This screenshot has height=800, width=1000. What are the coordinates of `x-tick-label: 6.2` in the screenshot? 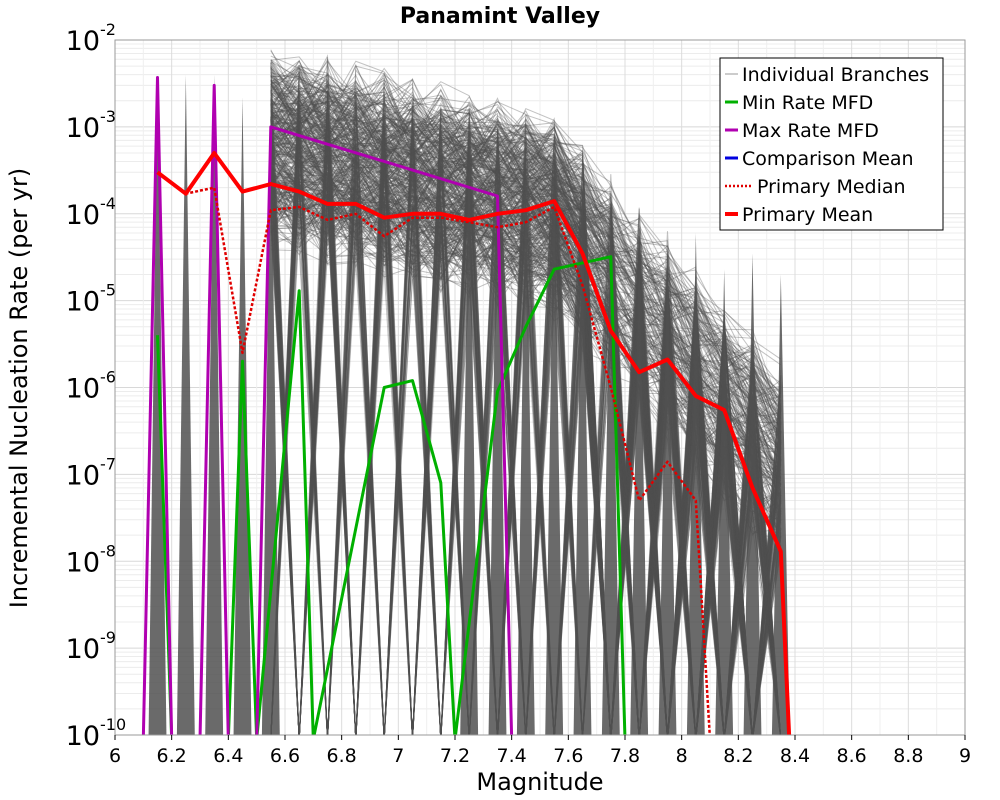 It's located at (172, 756).